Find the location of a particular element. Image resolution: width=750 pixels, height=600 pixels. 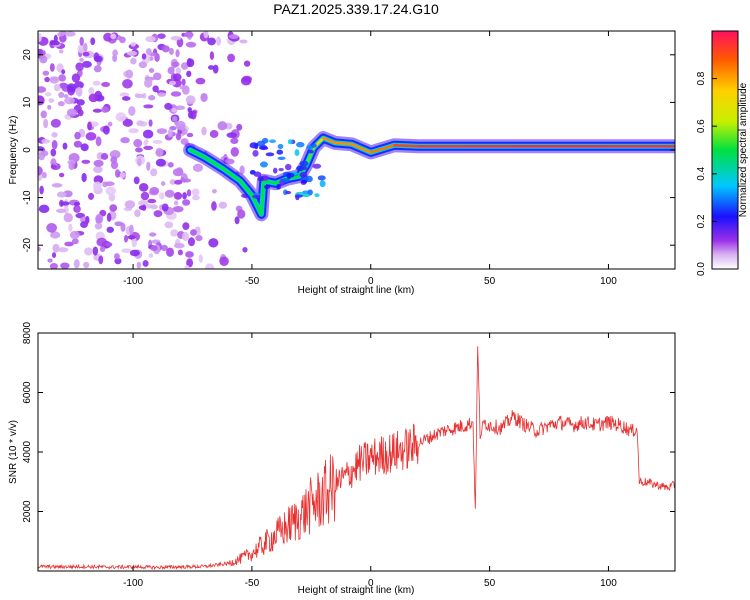

colorbar-tick-label: 0.6 is located at coordinates (701, 126).